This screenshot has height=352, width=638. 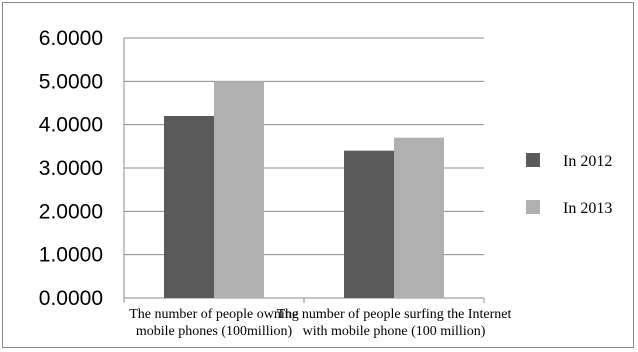 What do you see at coordinates (214, 331) in the screenshot?
I see `x-category-label: mobile phones (100million)` at bounding box center [214, 331].